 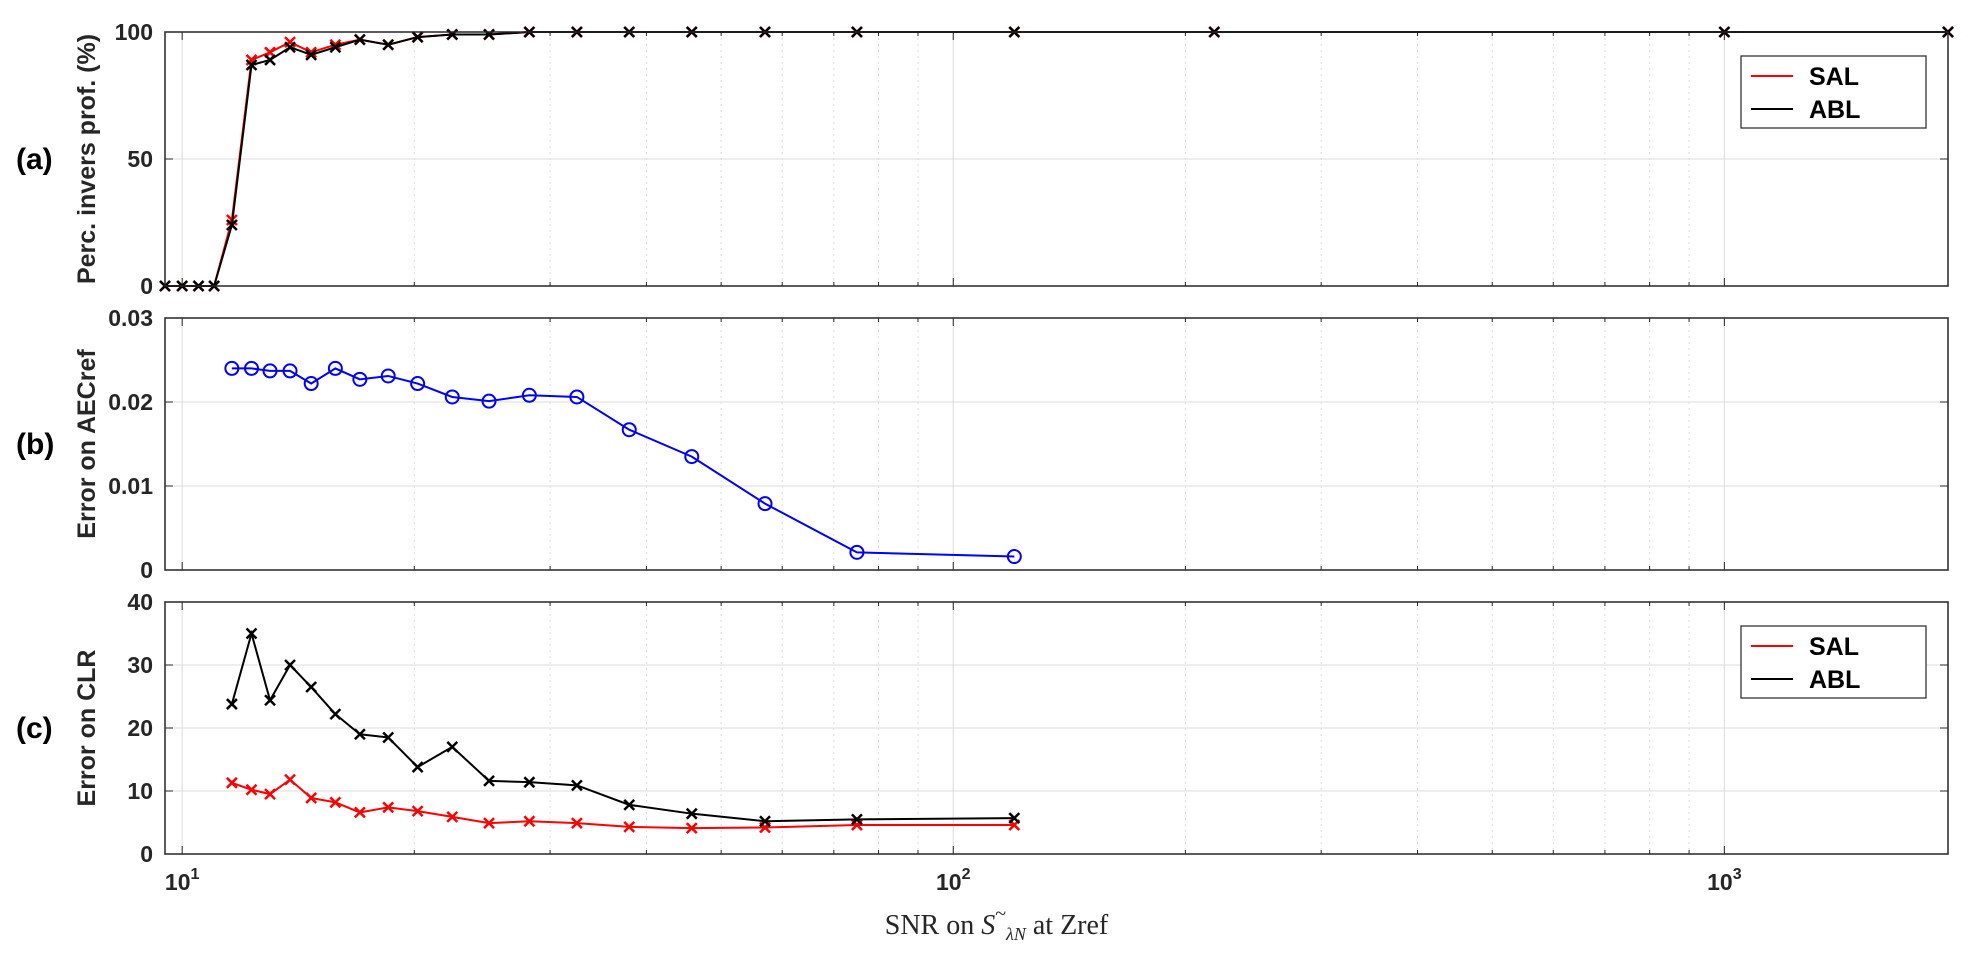 What do you see at coordinates (87, 728) in the screenshot?
I see `y-axis-label: Error on CLR` at bounding box center [87, 728].